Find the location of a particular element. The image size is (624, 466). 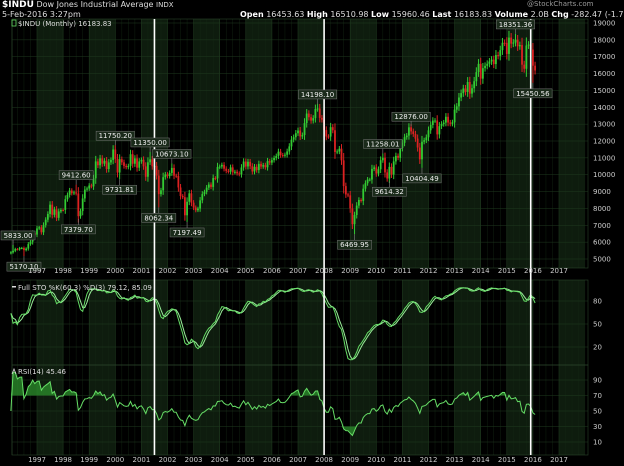

price-year-label: 2008 is located at coordinates (324, 271).